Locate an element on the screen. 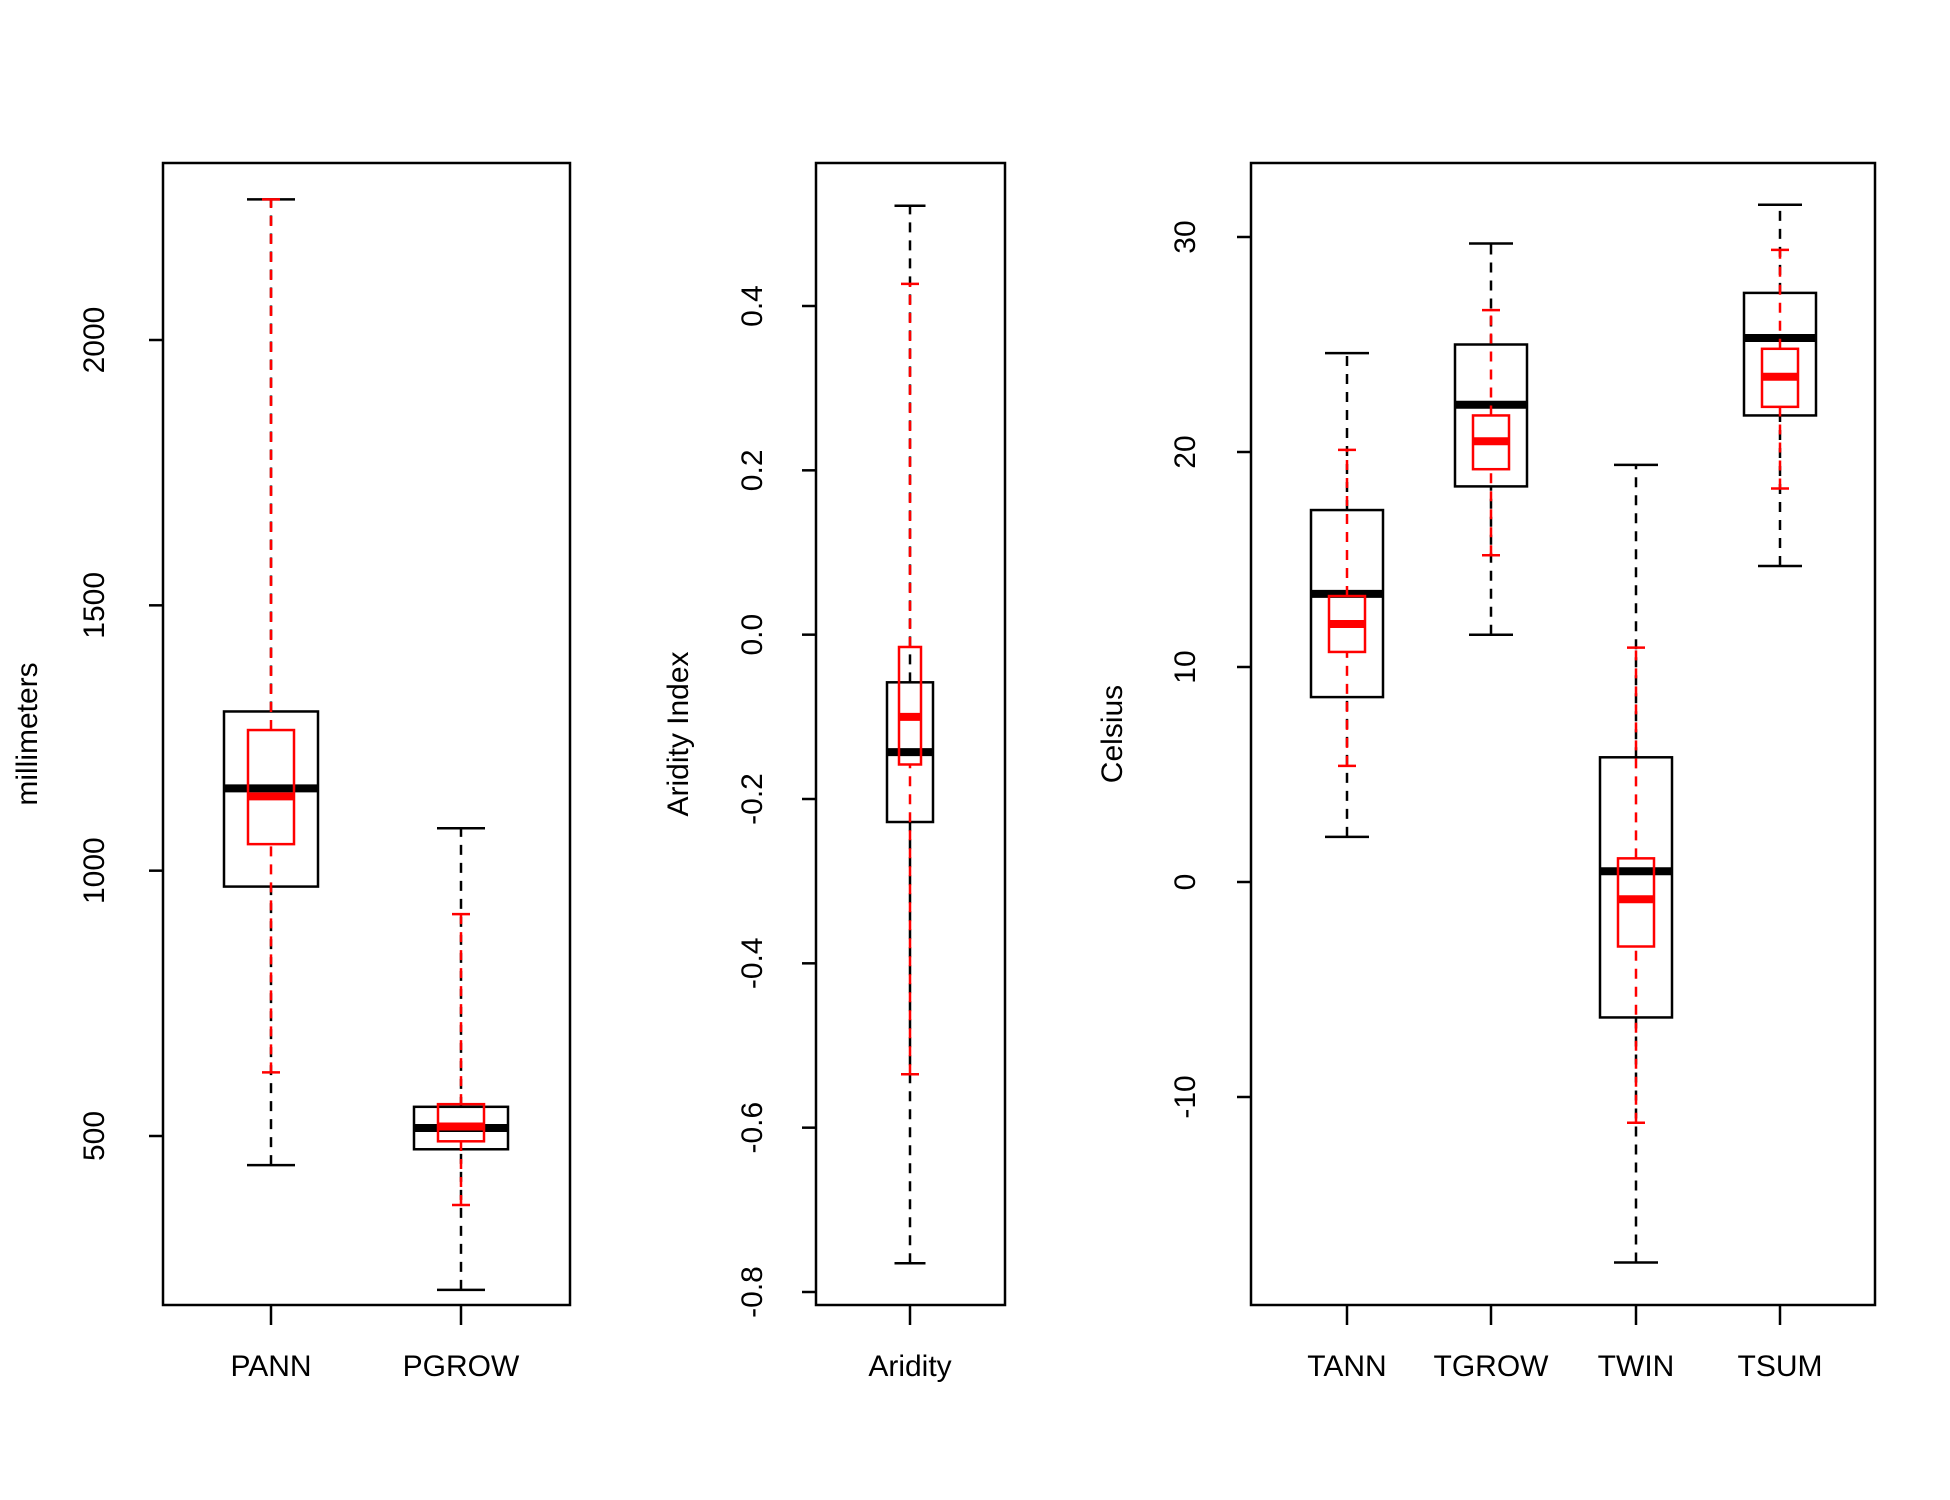  panel-temperature-yticks: -10 0 10 20 30 is located at coordinates (1210, 669).